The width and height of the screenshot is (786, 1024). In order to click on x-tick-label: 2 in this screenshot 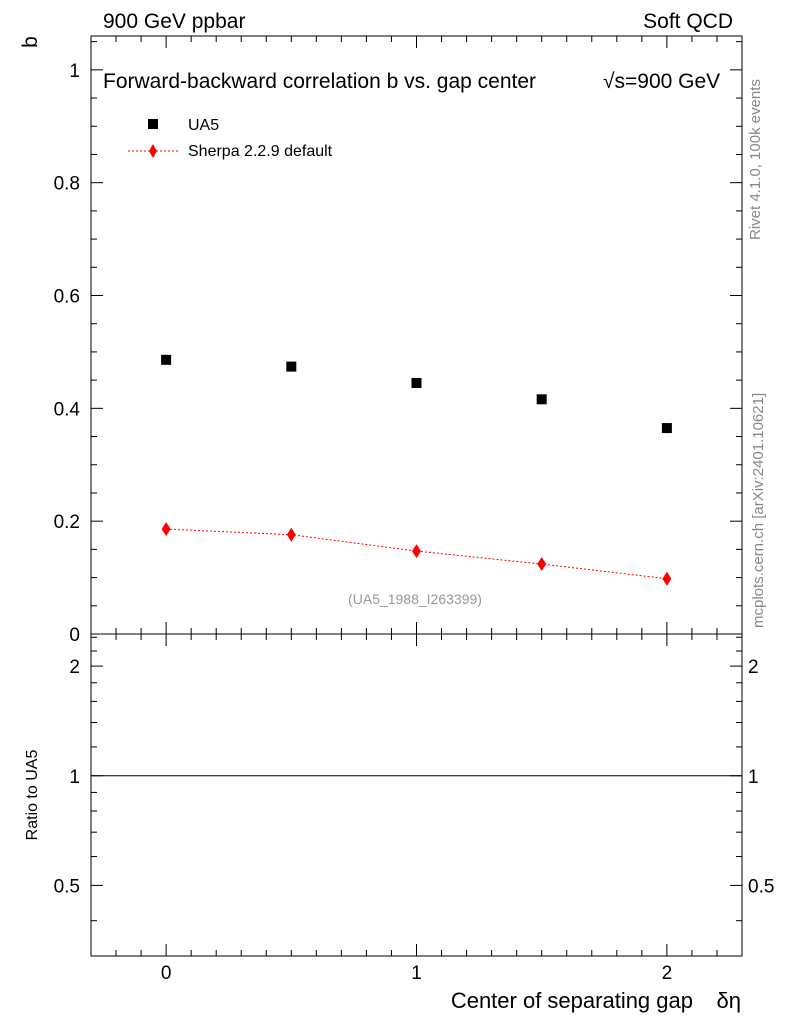, I will do `click(667, 973)`.